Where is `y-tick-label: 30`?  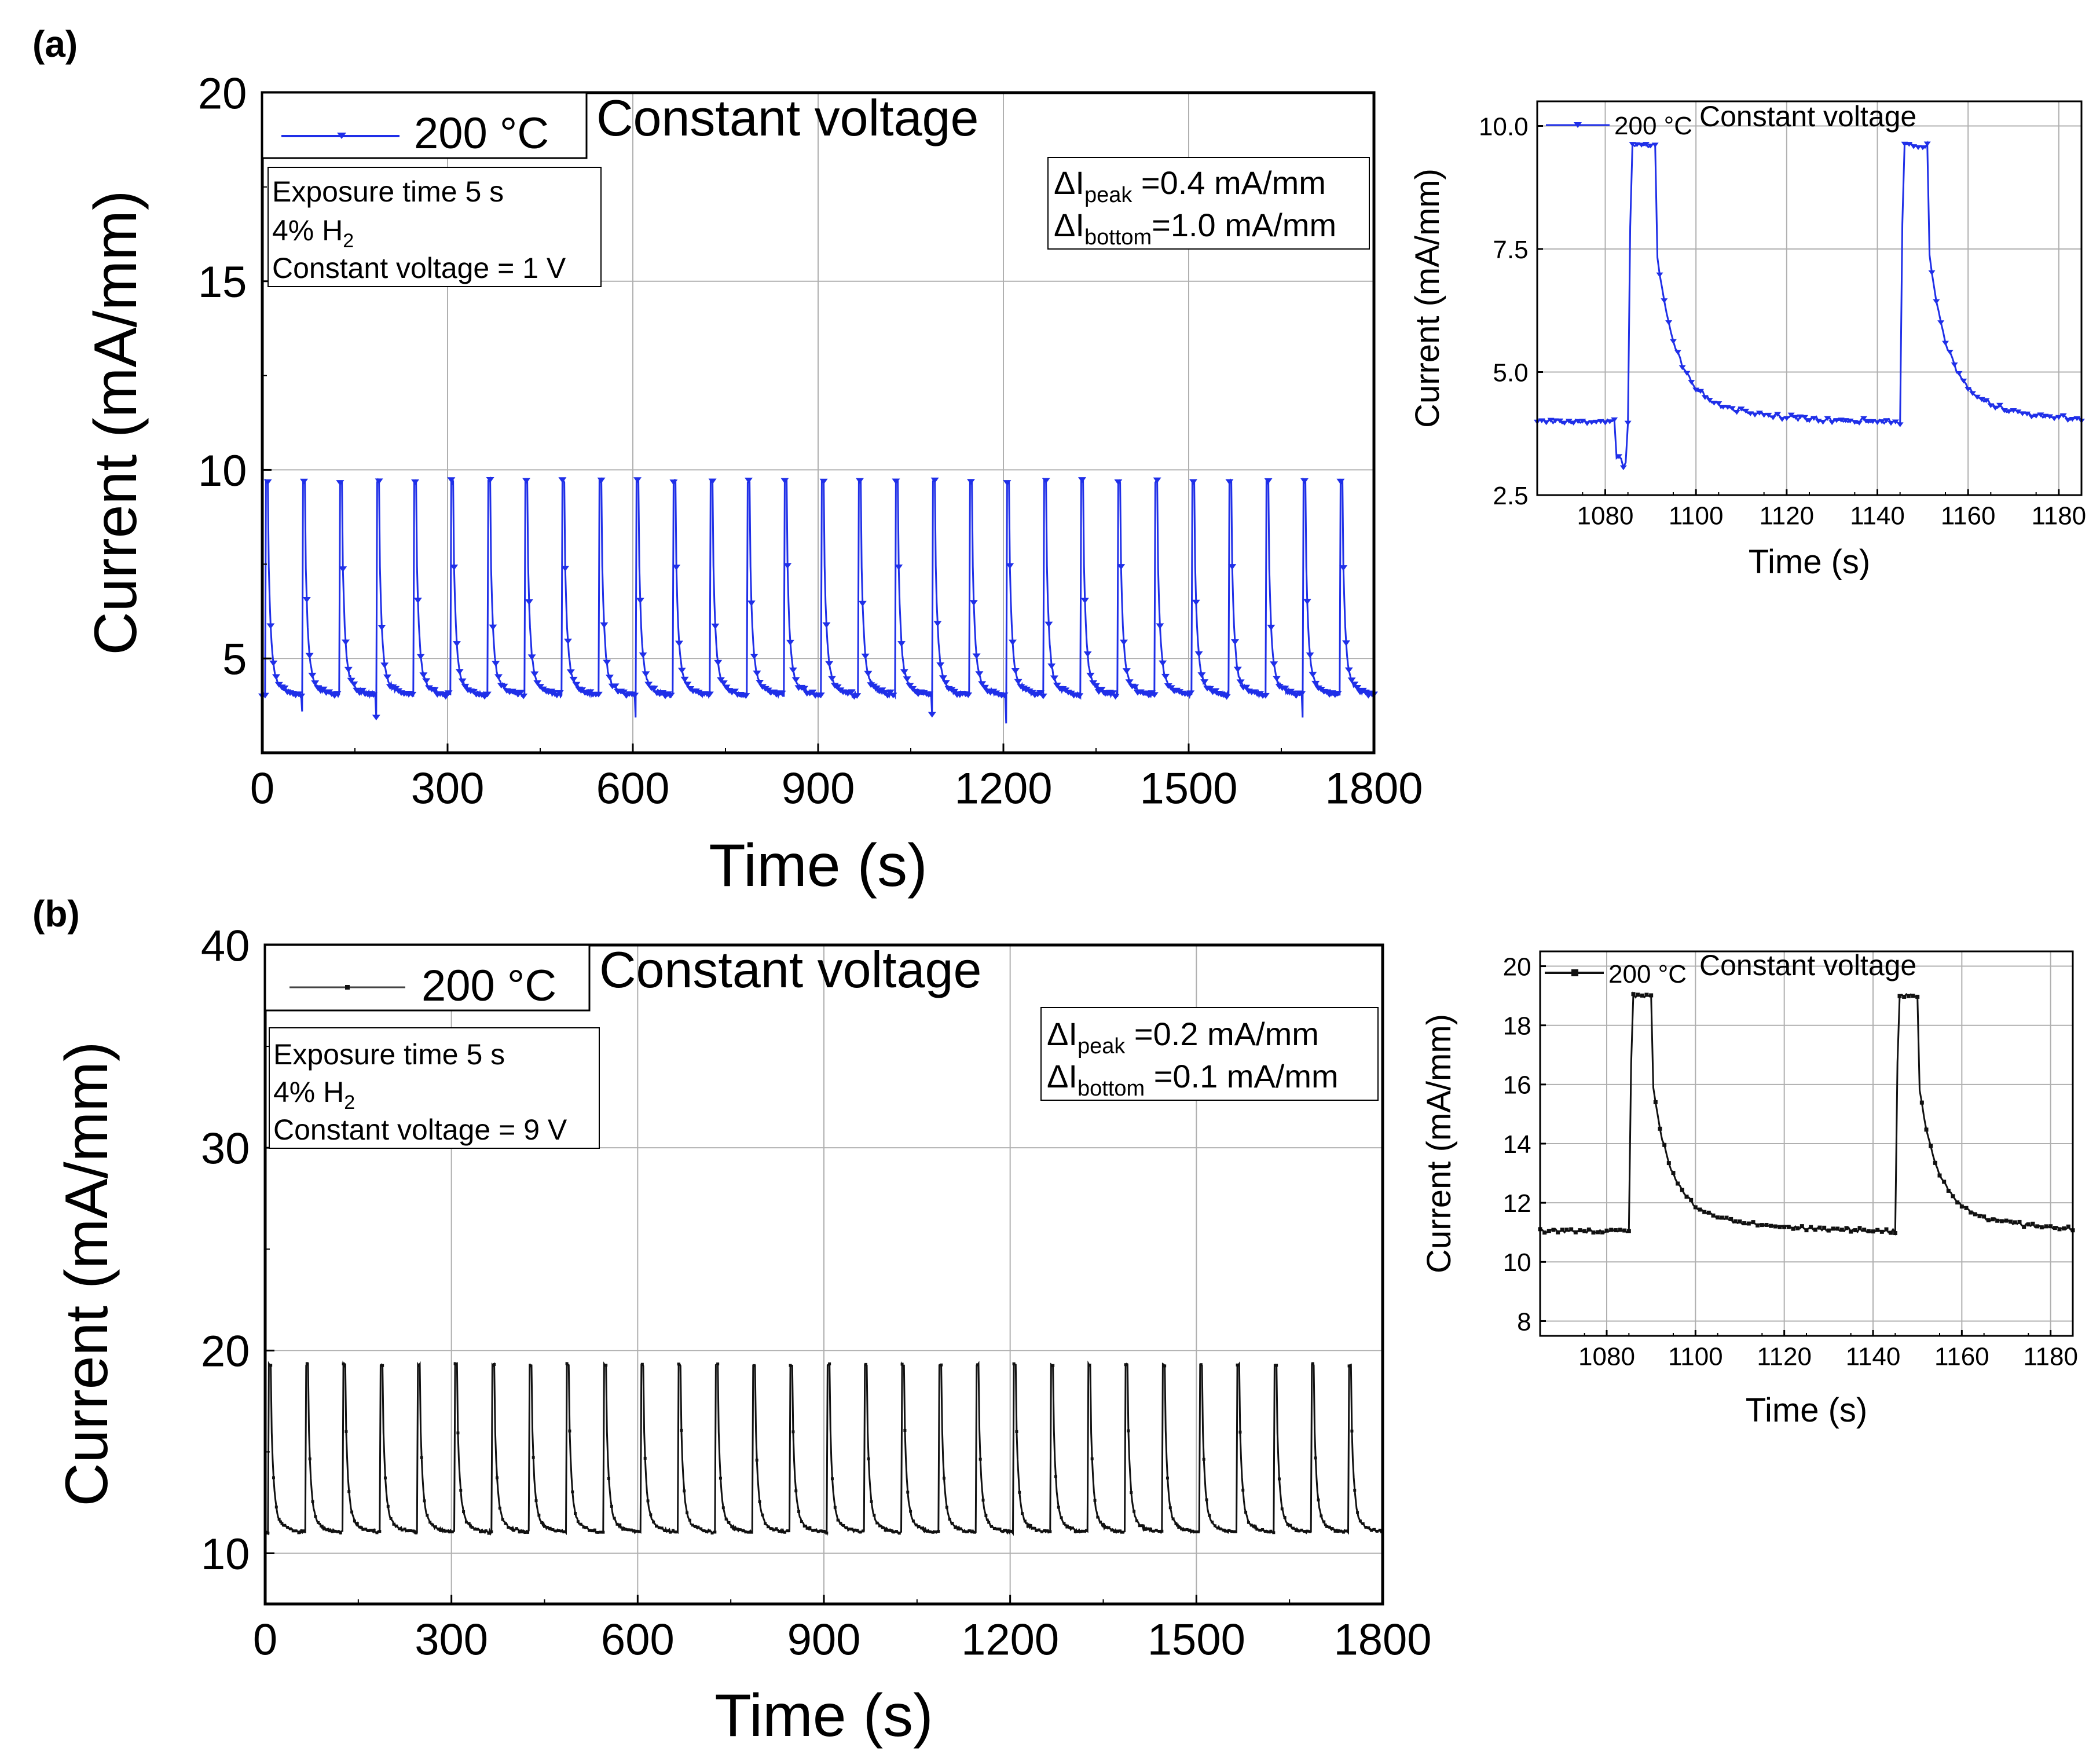 y-tick-label: 30 is located at coordinates (225, 1149).